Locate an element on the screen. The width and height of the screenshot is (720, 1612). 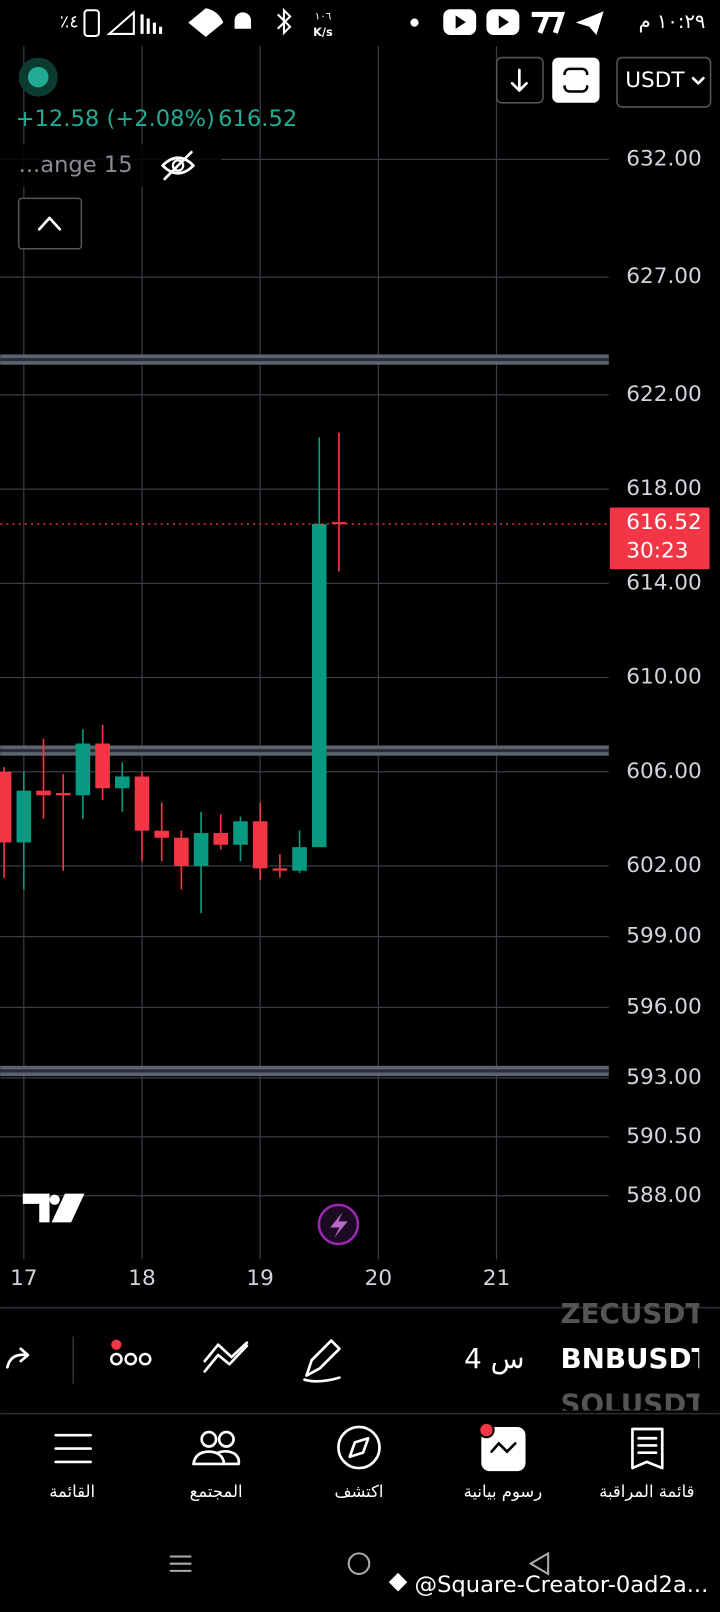
speed-unit: K/s is located at coordinates (323, 32).